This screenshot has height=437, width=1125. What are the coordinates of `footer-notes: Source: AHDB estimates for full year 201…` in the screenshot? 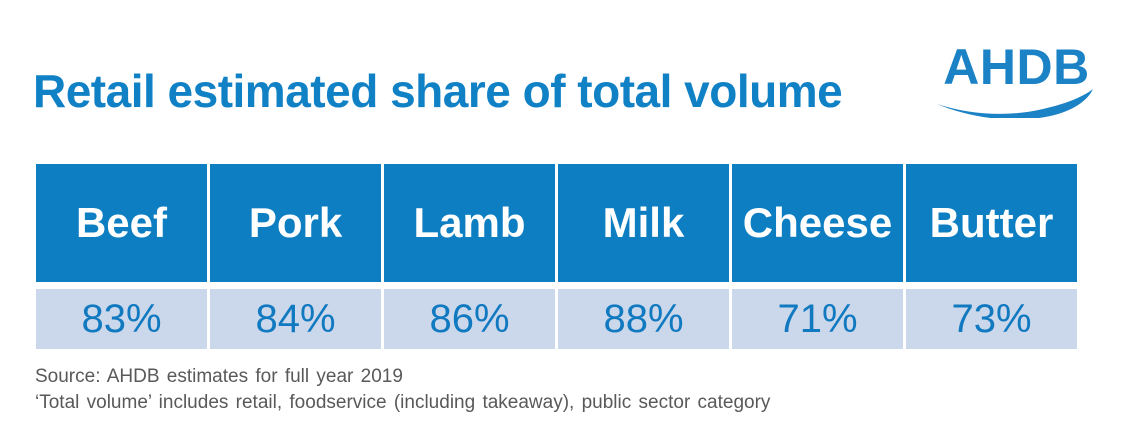 It's located at (402, 389).